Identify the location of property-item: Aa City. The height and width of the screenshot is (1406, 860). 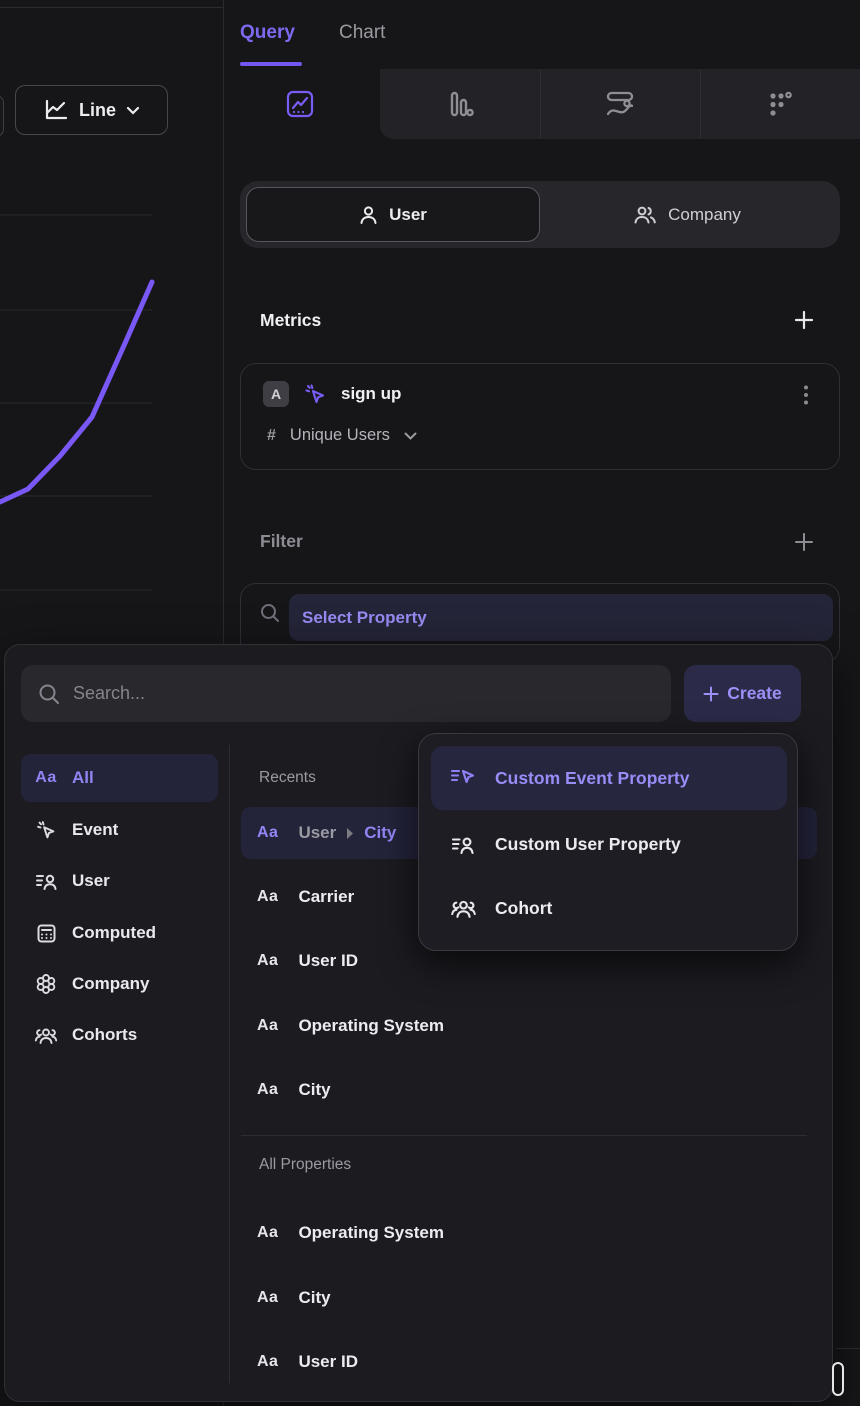
(529, 1298).